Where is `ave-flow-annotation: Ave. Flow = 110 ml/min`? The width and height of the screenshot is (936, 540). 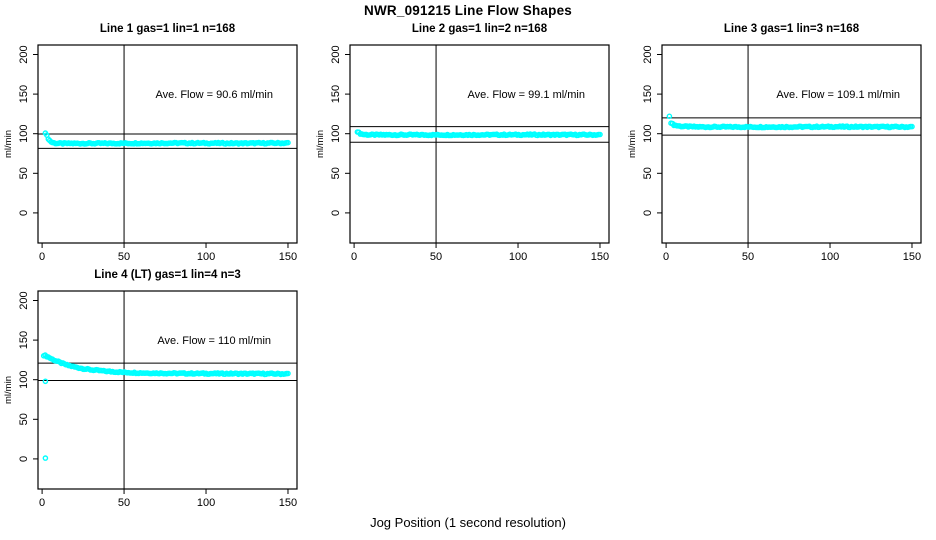 ave-flow-annotation: Ave. Flow = 110 ml/min is located at coordinates (214, 341).